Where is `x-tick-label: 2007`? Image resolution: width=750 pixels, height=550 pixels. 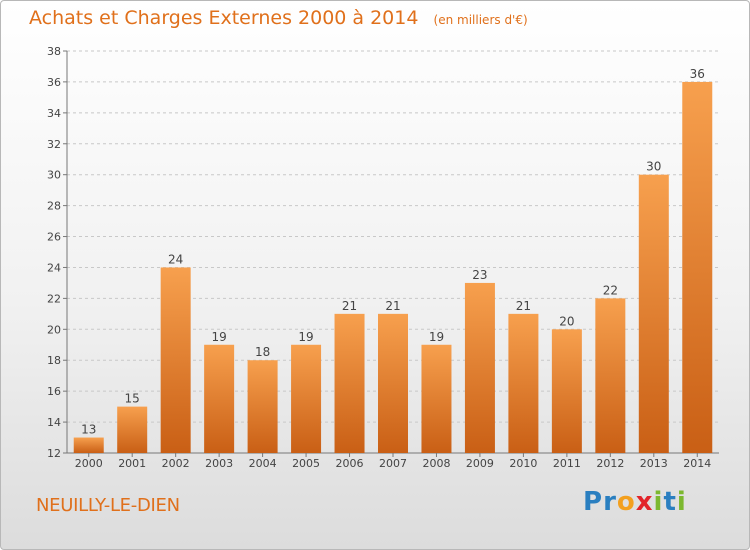 x-tick-label: 2007 is located at coordinates (393, 463).